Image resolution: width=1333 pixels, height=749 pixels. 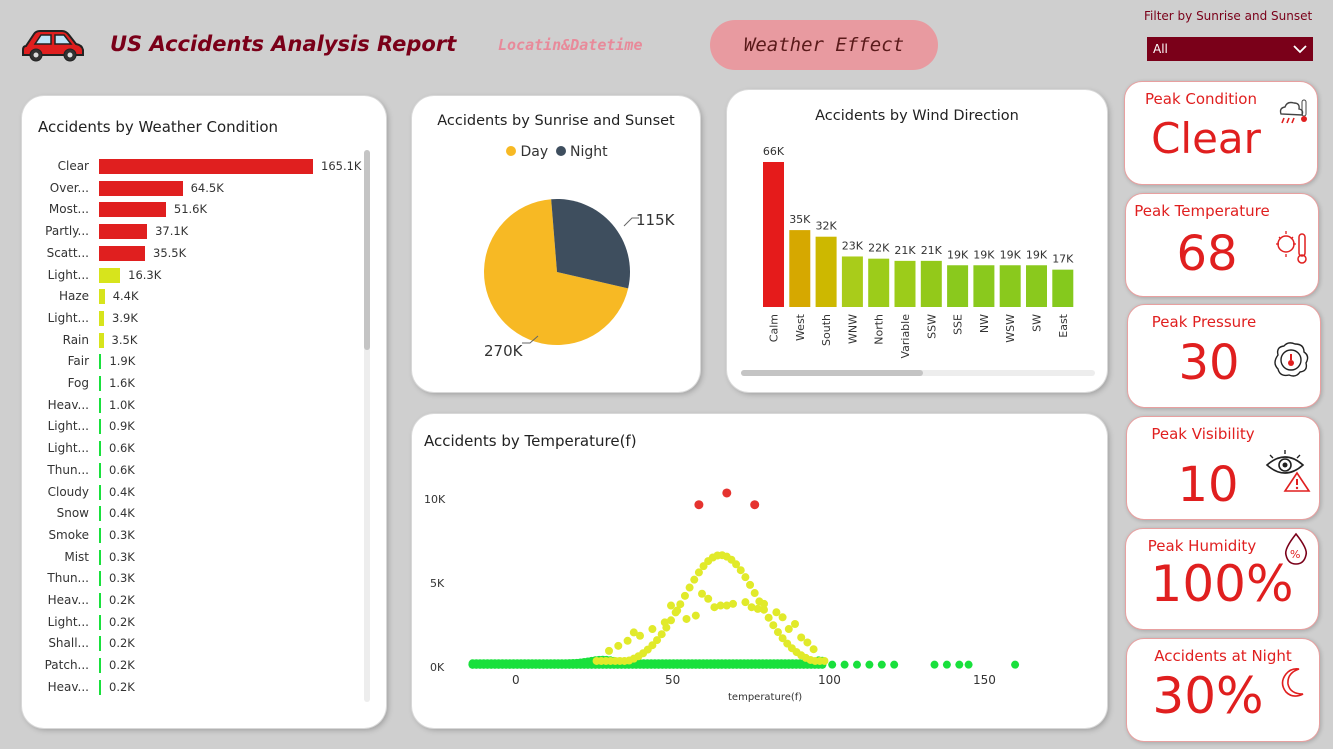 What do you see at coordinates (124, 339) in the screenshot?
I see `weather-value-label: 3.5K` at bounding box center [124, 339].